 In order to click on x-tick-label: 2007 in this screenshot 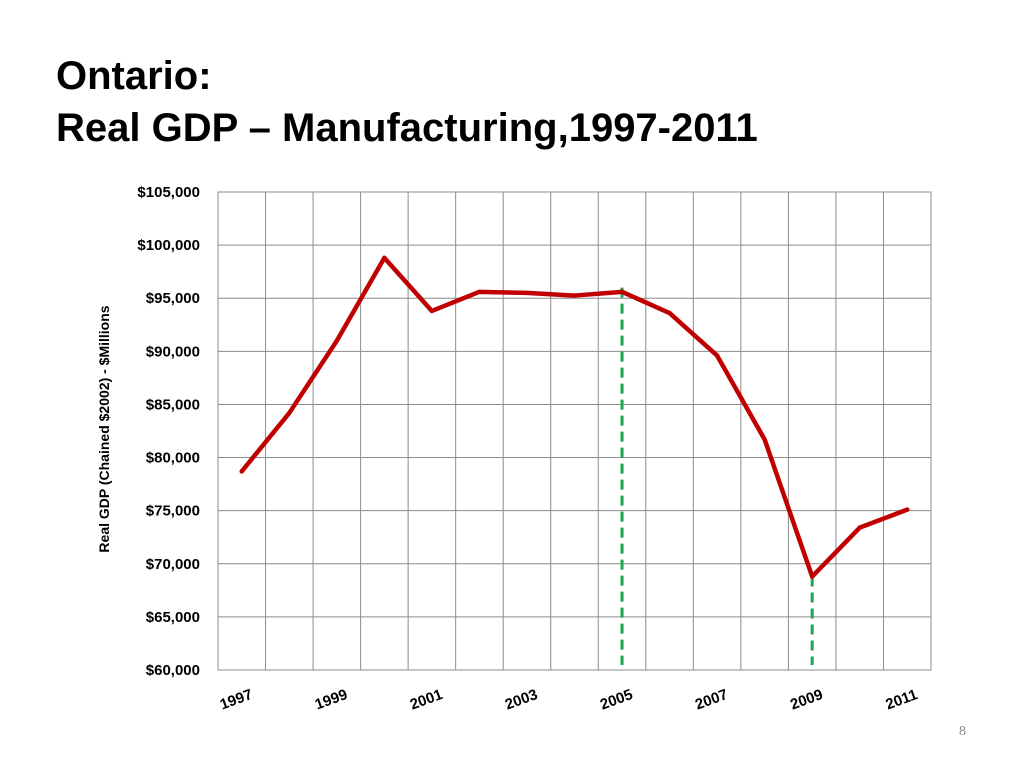, I will do `click(711, 699)`.